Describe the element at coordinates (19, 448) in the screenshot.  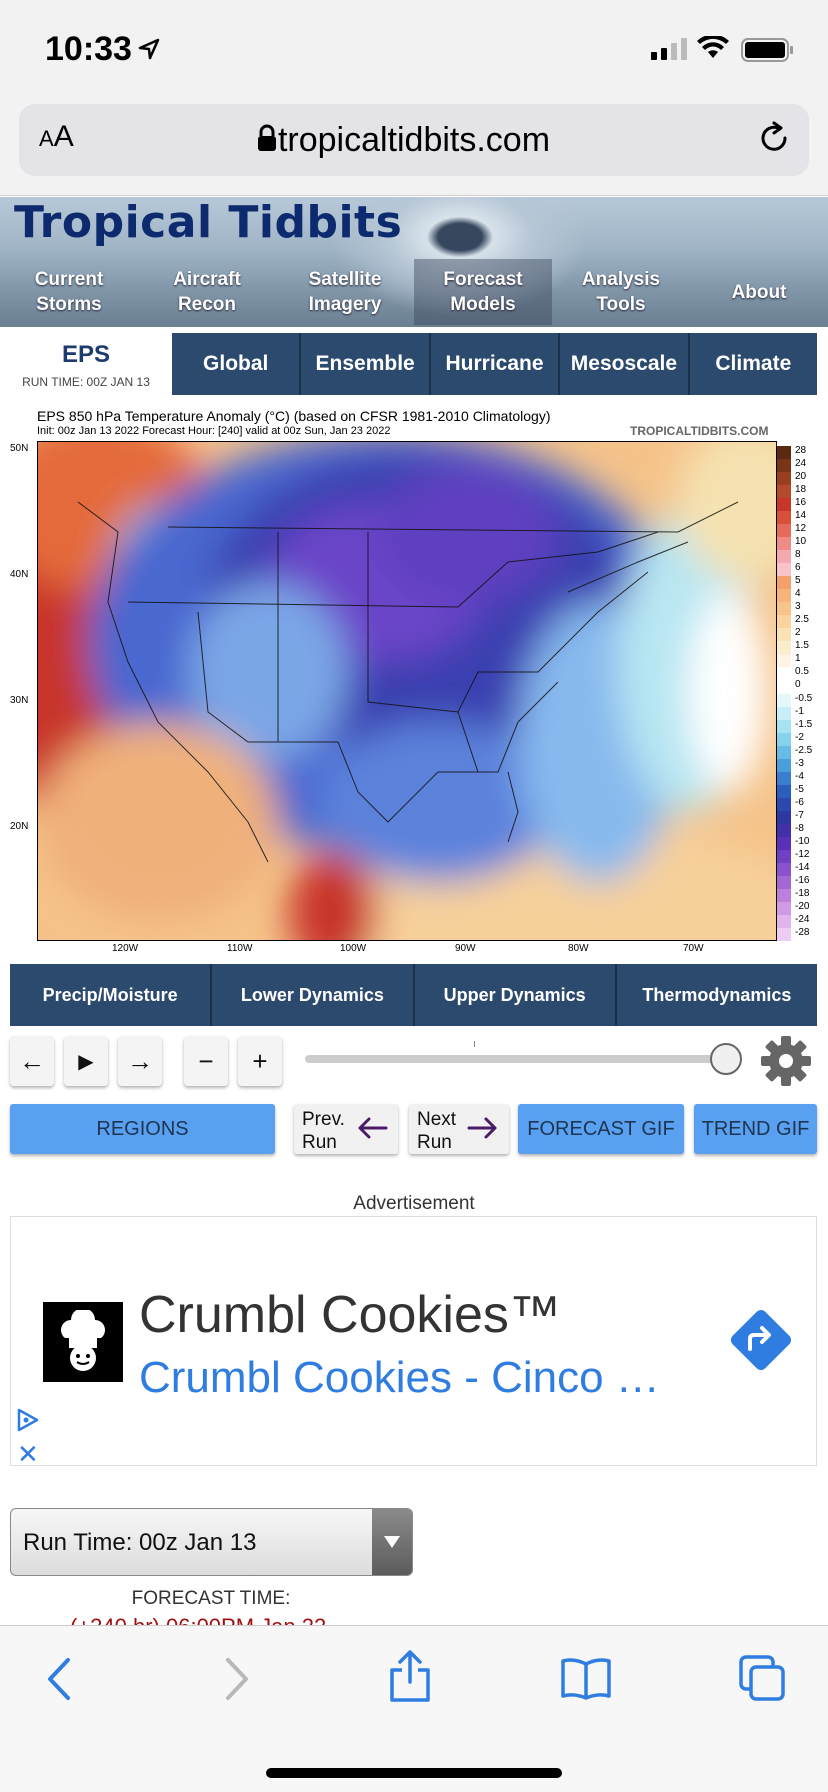
I see `lat-label: 50N` at that location.